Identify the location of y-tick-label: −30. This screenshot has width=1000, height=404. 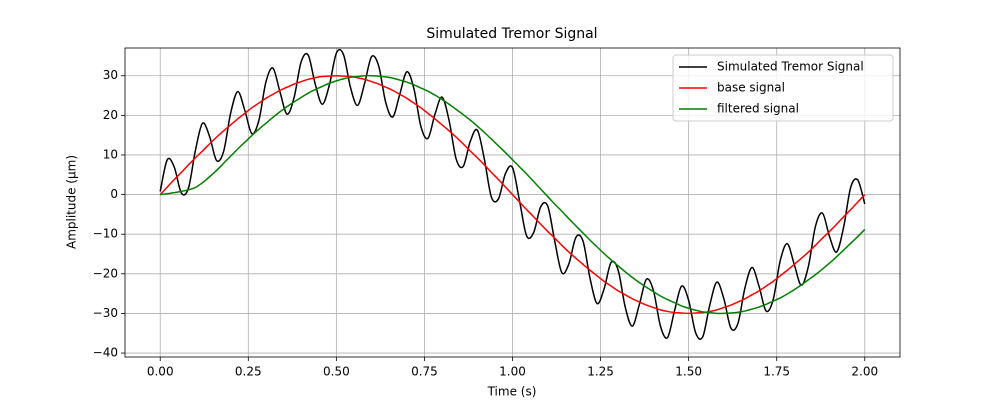
(105, 313).